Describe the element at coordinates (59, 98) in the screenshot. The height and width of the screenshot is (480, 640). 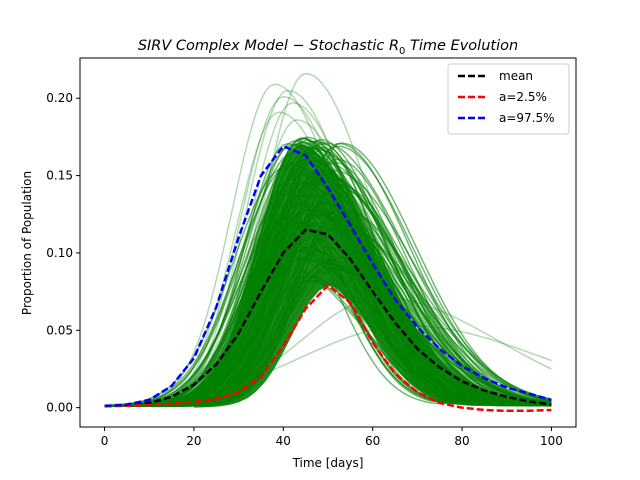
I see `y-tick-label: 0.20` at that location.